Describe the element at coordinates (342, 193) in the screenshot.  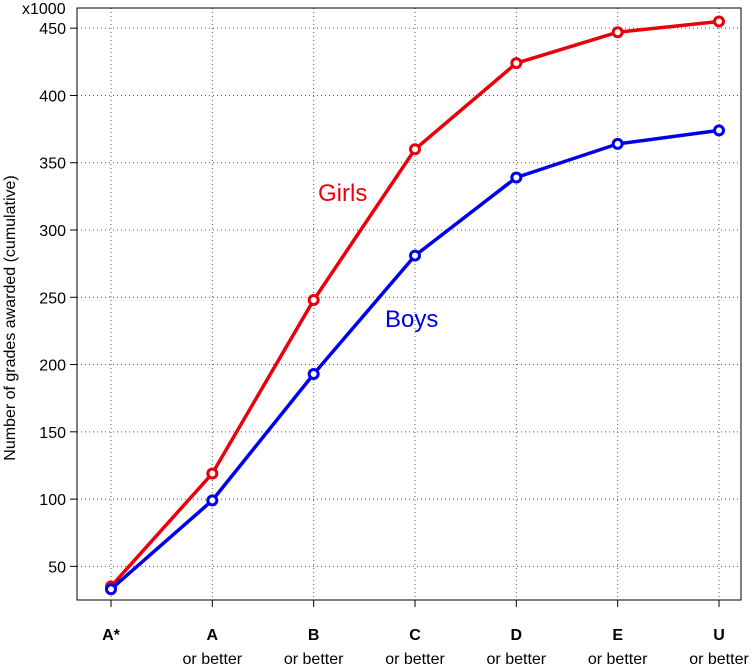
I see `series-label-girls: Girls` at that location.